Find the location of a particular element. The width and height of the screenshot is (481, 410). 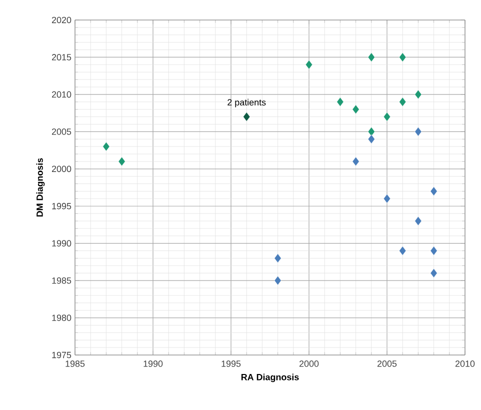

y-tick-label: 2000 is located at coordinates (62, 169).